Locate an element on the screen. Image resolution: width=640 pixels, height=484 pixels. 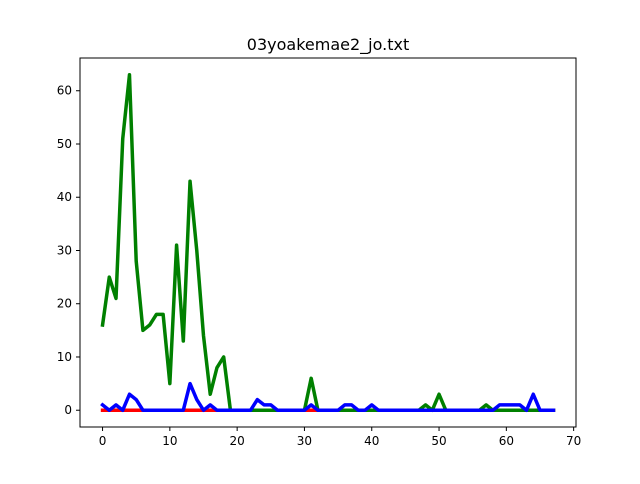
x-tick-label: 40 is located at coordinates (371, 441).